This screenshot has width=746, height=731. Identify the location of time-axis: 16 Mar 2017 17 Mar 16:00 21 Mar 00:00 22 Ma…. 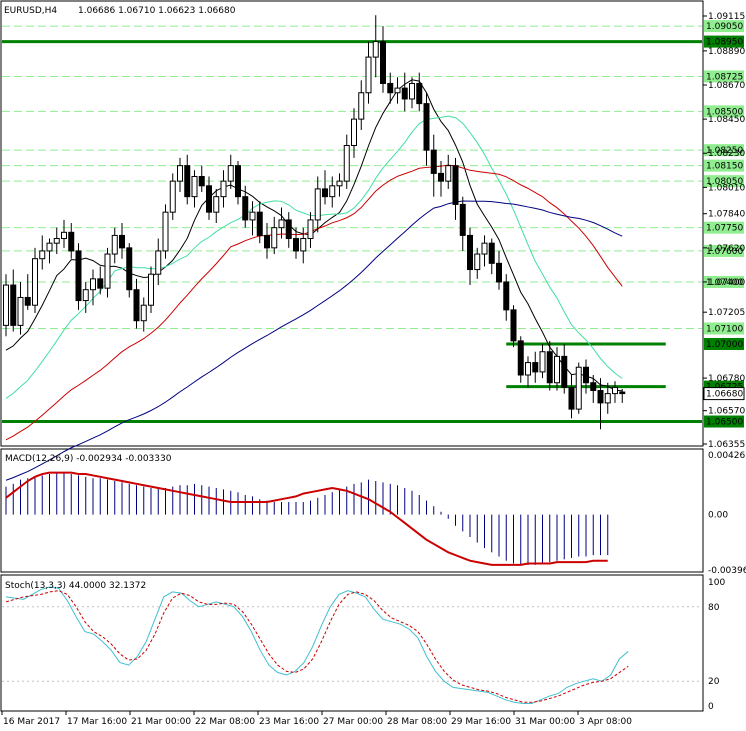
(316, 719).